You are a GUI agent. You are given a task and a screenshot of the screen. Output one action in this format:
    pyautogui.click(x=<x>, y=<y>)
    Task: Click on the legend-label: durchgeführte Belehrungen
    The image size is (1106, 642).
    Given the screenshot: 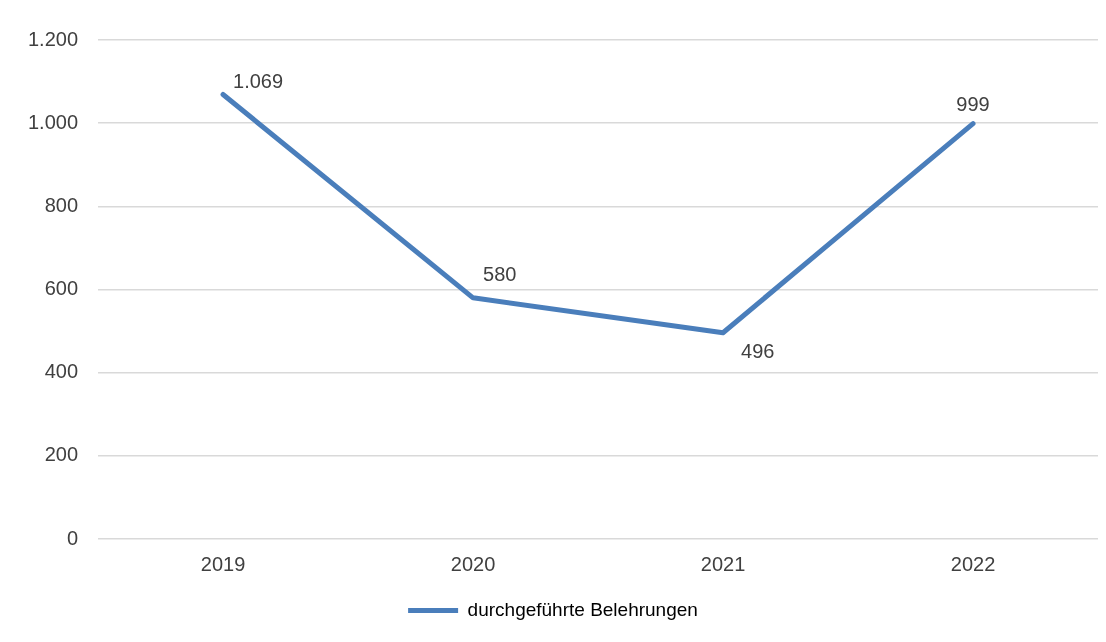 What is the action you would take?
    pyautogui.click(x=582, y=609)
    